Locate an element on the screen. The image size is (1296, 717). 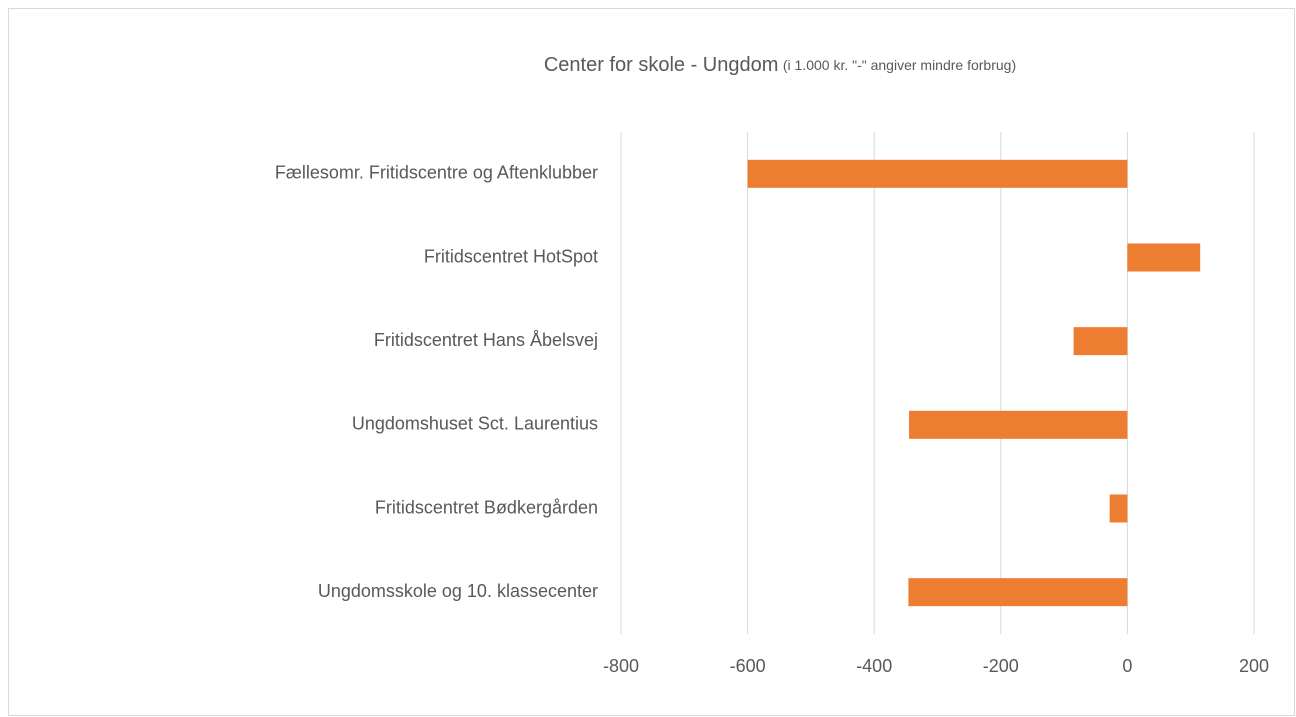
y-tick-label: Fritidscentret Hans Åbelsvej is located at coordinates (486, 340).